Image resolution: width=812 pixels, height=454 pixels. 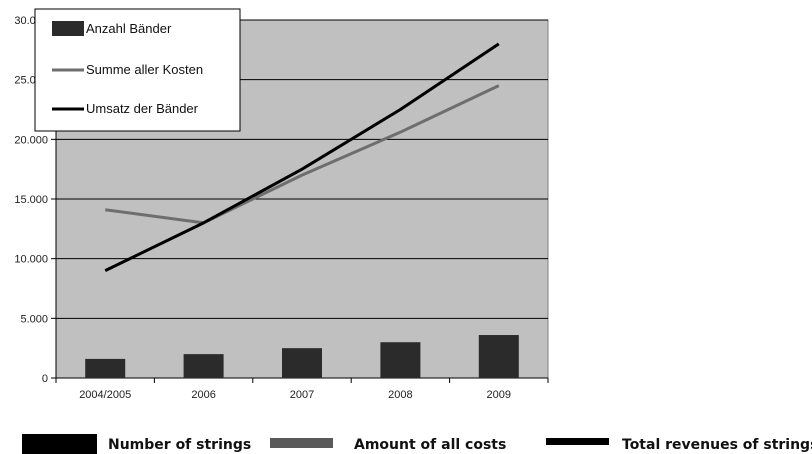 I want to click on x-axis-ticks: 2004/2005 2006 2007 2008 2009, so click(x=302, y=389).